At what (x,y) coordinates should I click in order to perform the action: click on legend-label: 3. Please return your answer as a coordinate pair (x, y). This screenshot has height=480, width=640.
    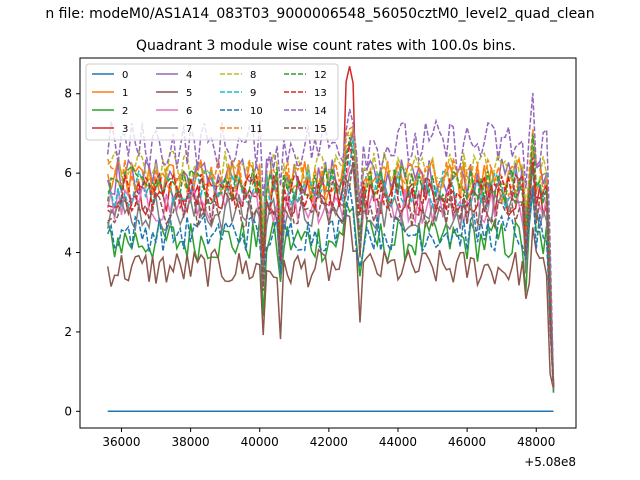
    Looking at the image, I should click on (125, 129).